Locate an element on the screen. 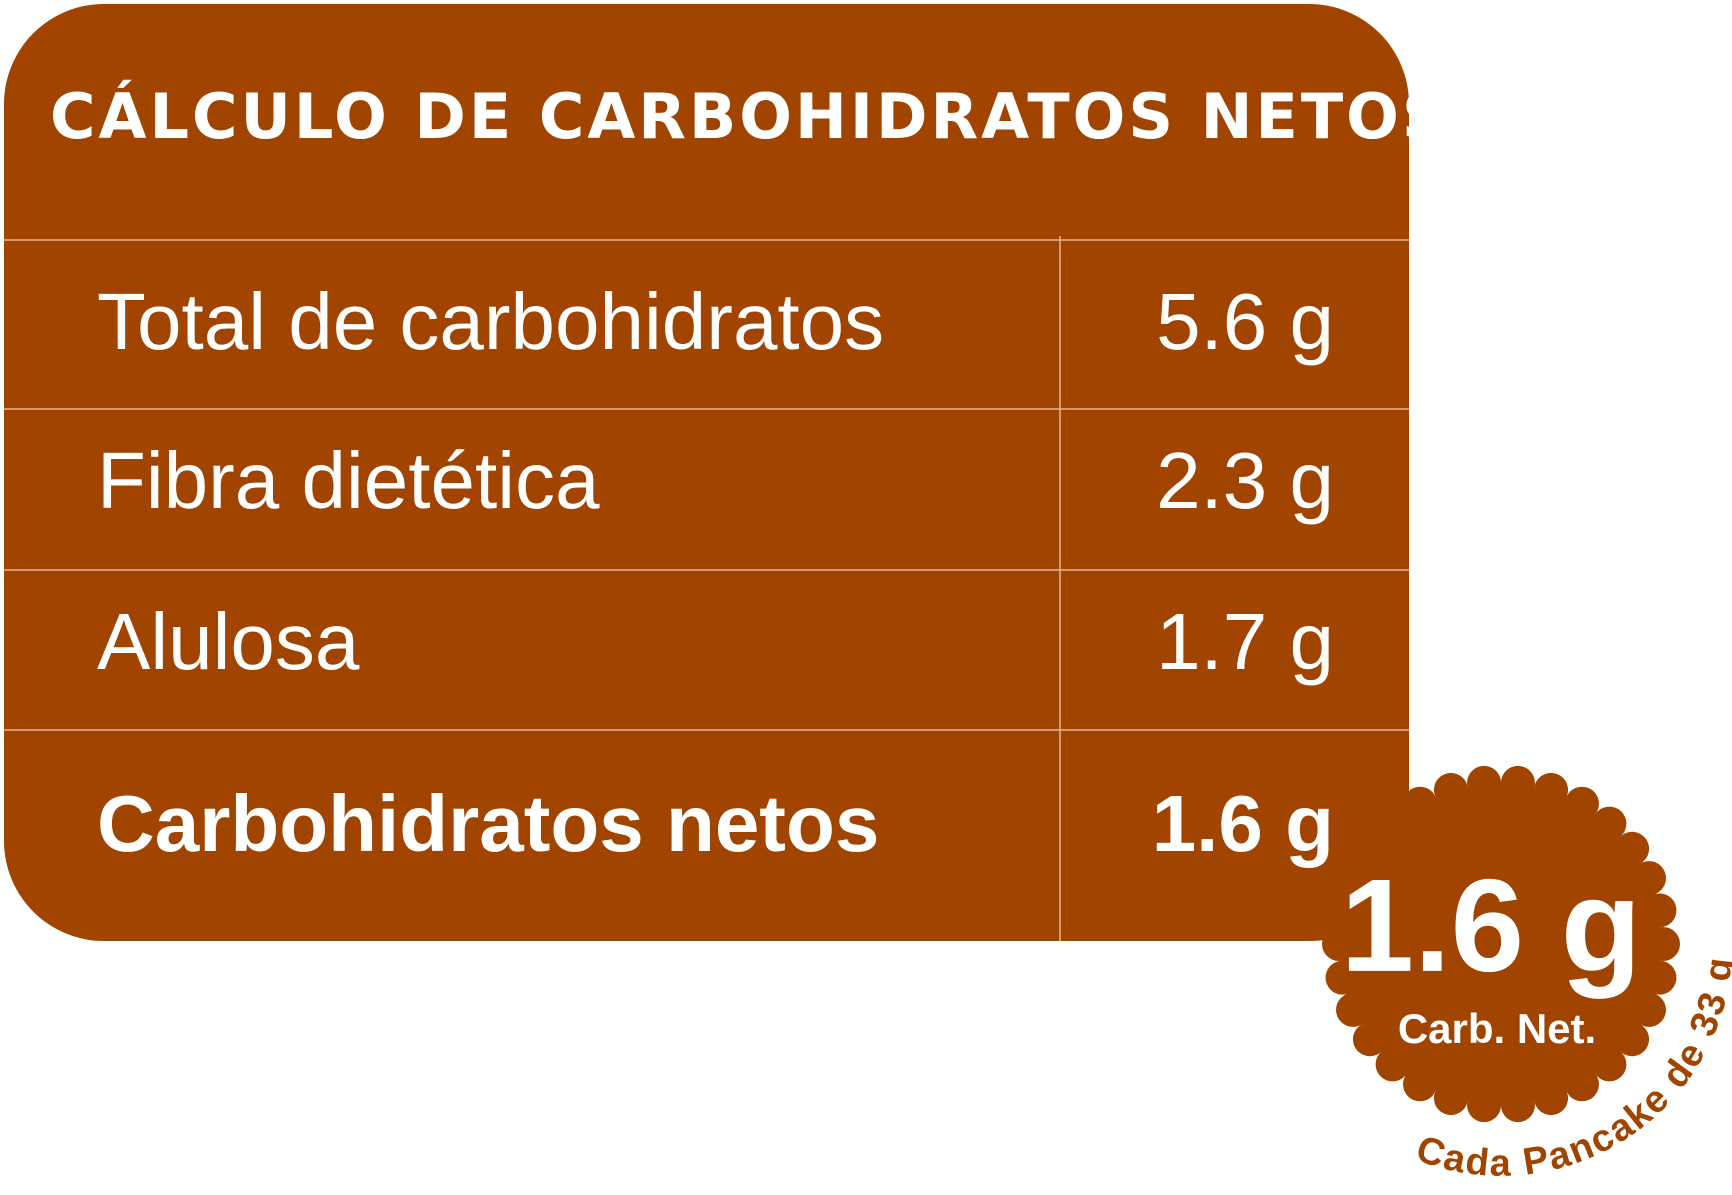  row-label: Alulosa is located at coordinates (228, 641).